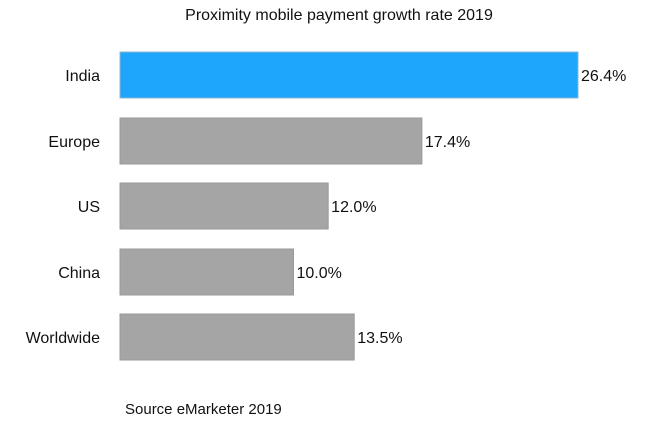  I want to click on bar-worldwide, so click(237, 337).